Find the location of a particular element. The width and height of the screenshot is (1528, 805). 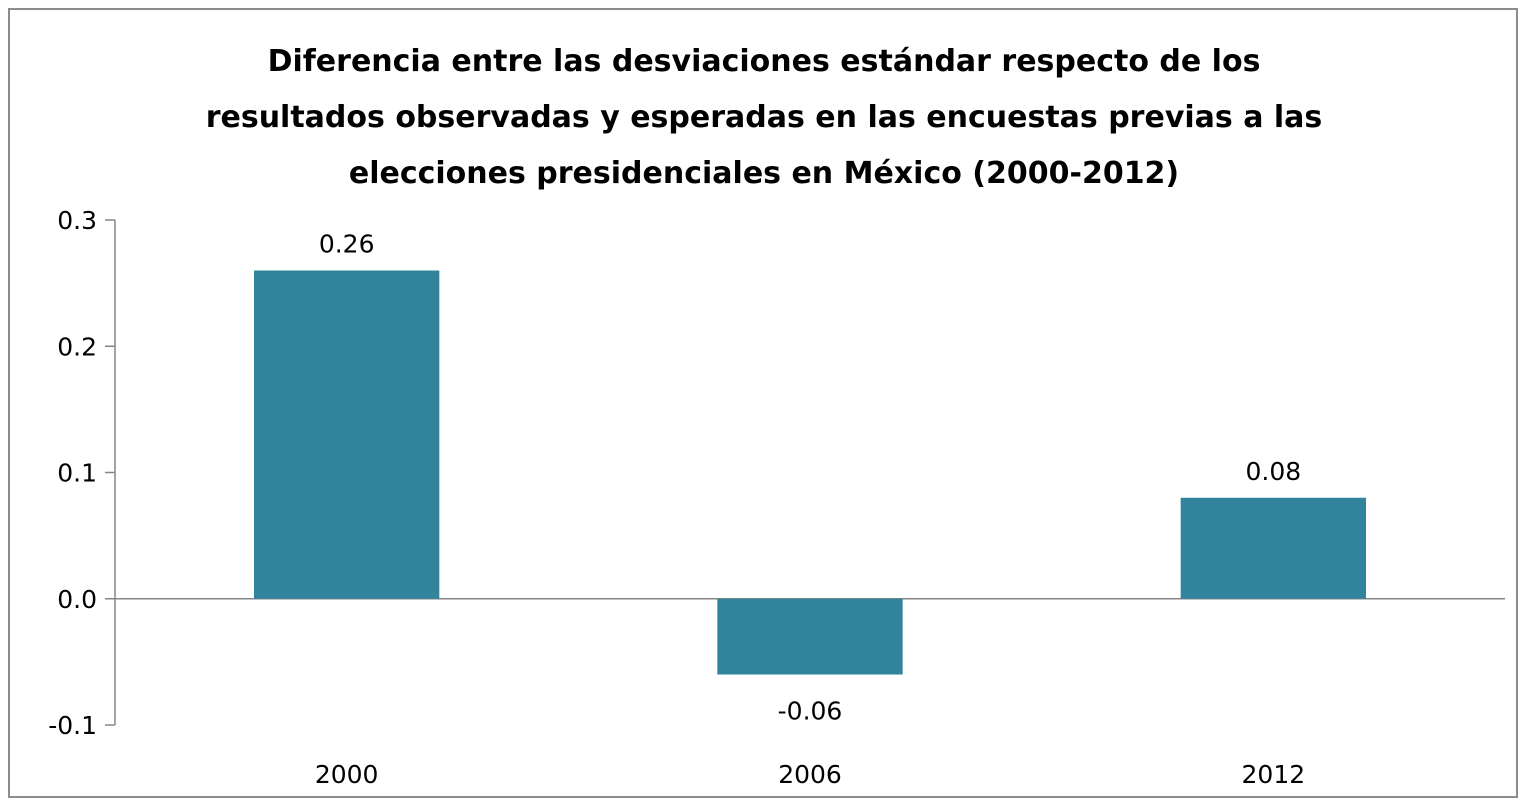

y-tick-label: 0.1 is located at coordinates (77, 473).